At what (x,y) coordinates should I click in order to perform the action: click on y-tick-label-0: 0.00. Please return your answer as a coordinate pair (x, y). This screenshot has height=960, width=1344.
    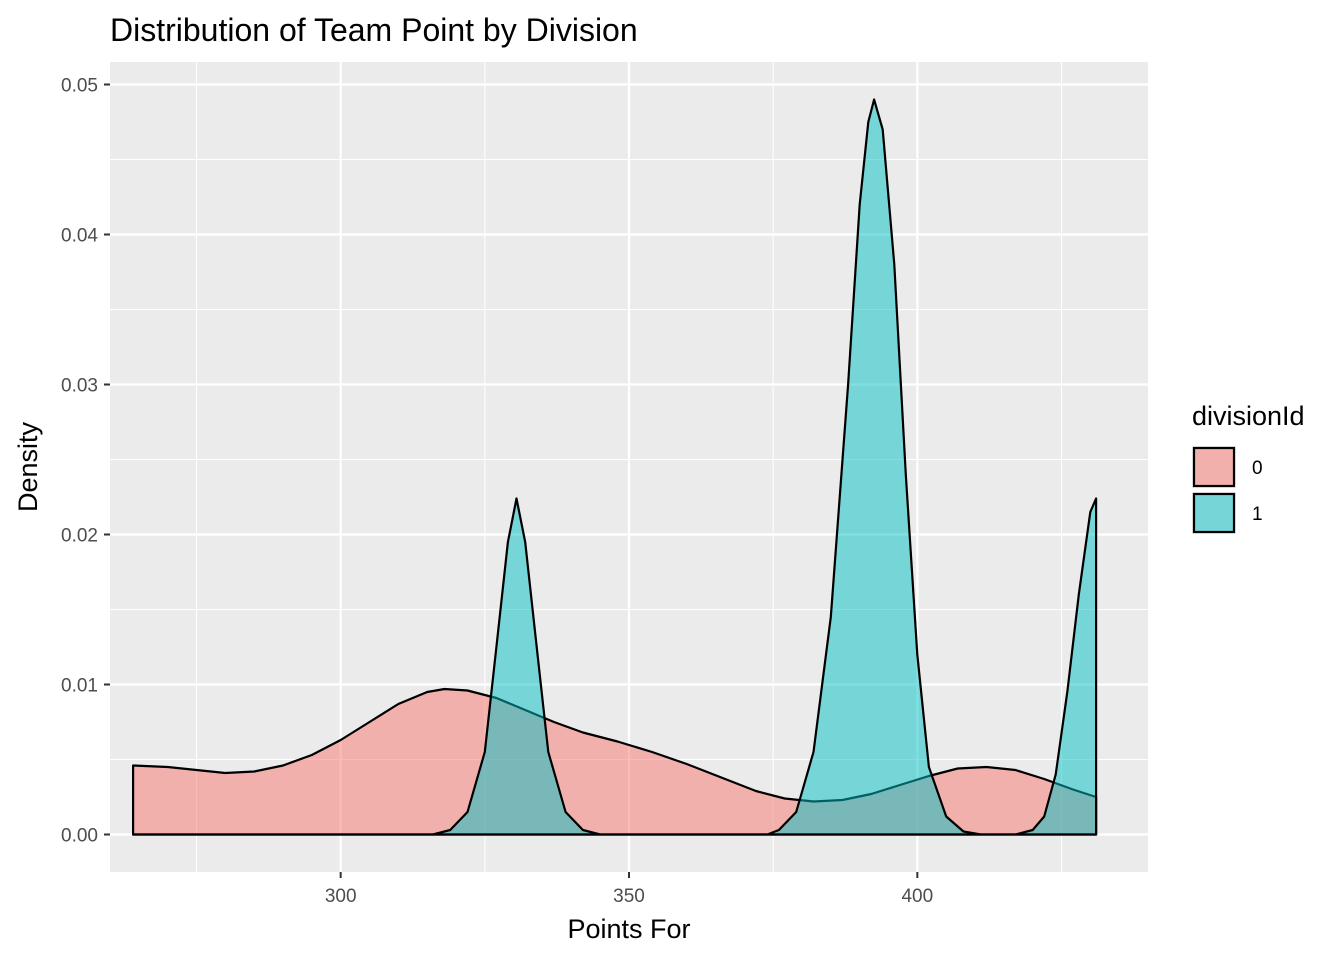
    Looking at the image, I should click on (79, 836).